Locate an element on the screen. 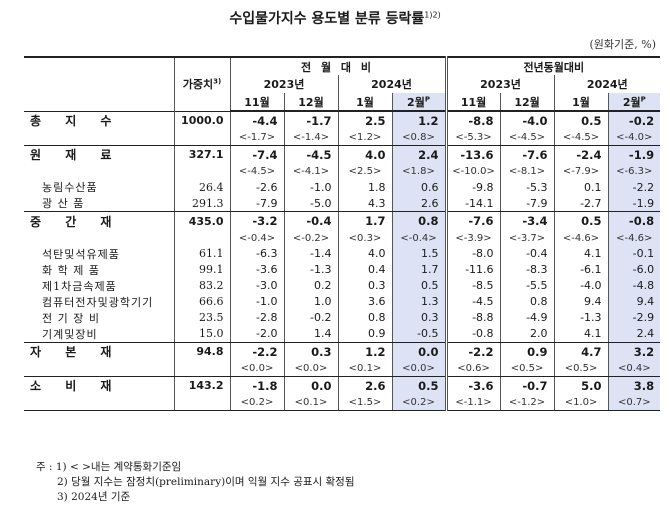 The width and height of the screenshot is (670, 506). subcategory-label: 화 학 제 품 is located at coordinates (71, 270).